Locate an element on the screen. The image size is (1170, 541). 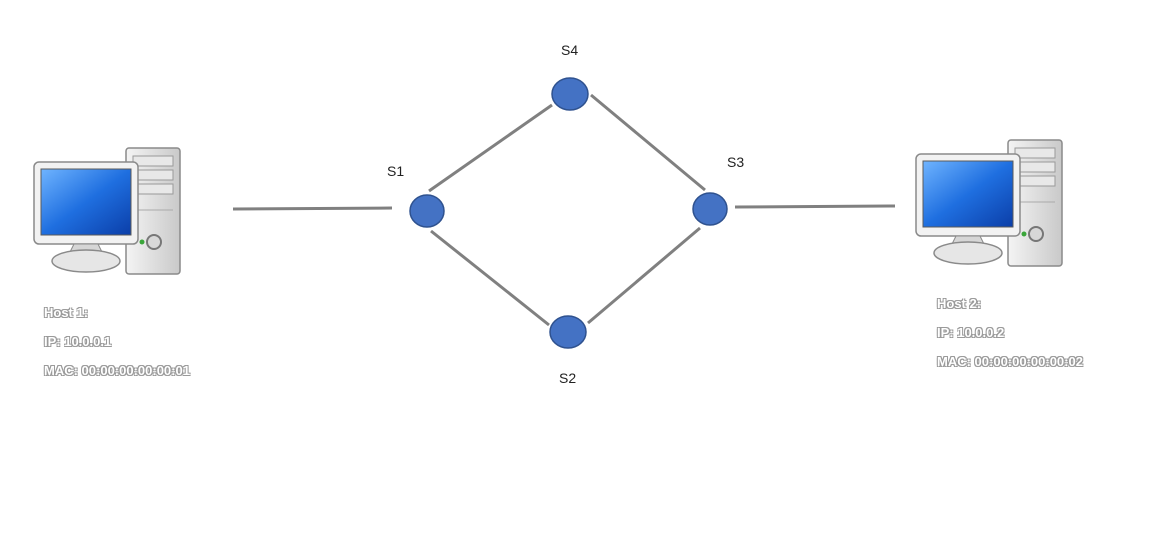
link-host1-s1 is located at coordinates (312, 208).